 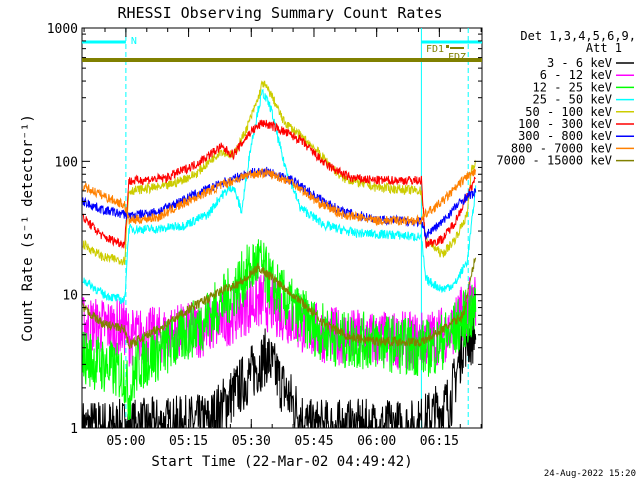 What do you see at coordinates (572, 100) in the screenshot?
I see `legend-entry-label: 25 - 50 keV` at bounding box center [572, 100].